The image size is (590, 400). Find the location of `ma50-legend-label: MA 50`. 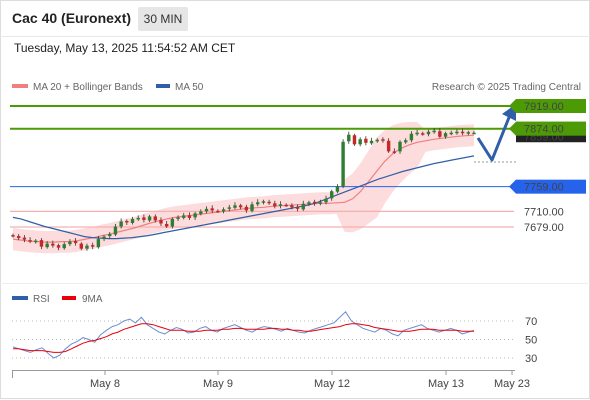

ma50-legend-label: MA 50 is located at coordinates (189, 87).